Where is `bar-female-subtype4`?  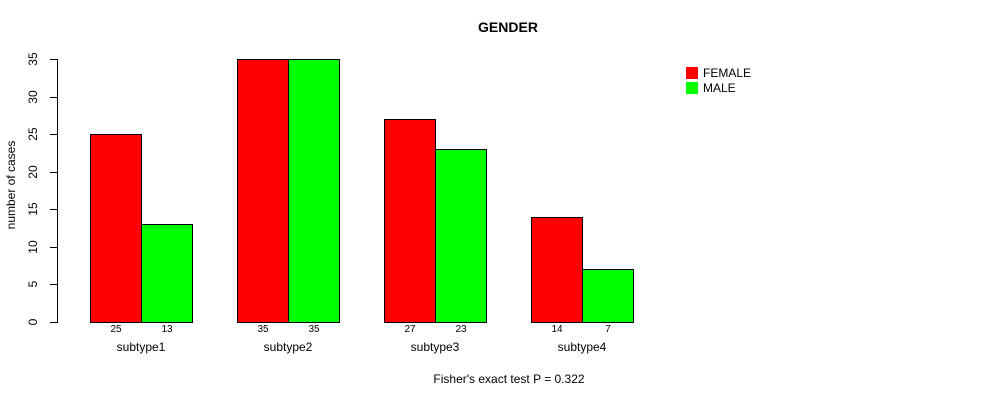 bar-female-subtype4 is located at coordinates (557, 270).